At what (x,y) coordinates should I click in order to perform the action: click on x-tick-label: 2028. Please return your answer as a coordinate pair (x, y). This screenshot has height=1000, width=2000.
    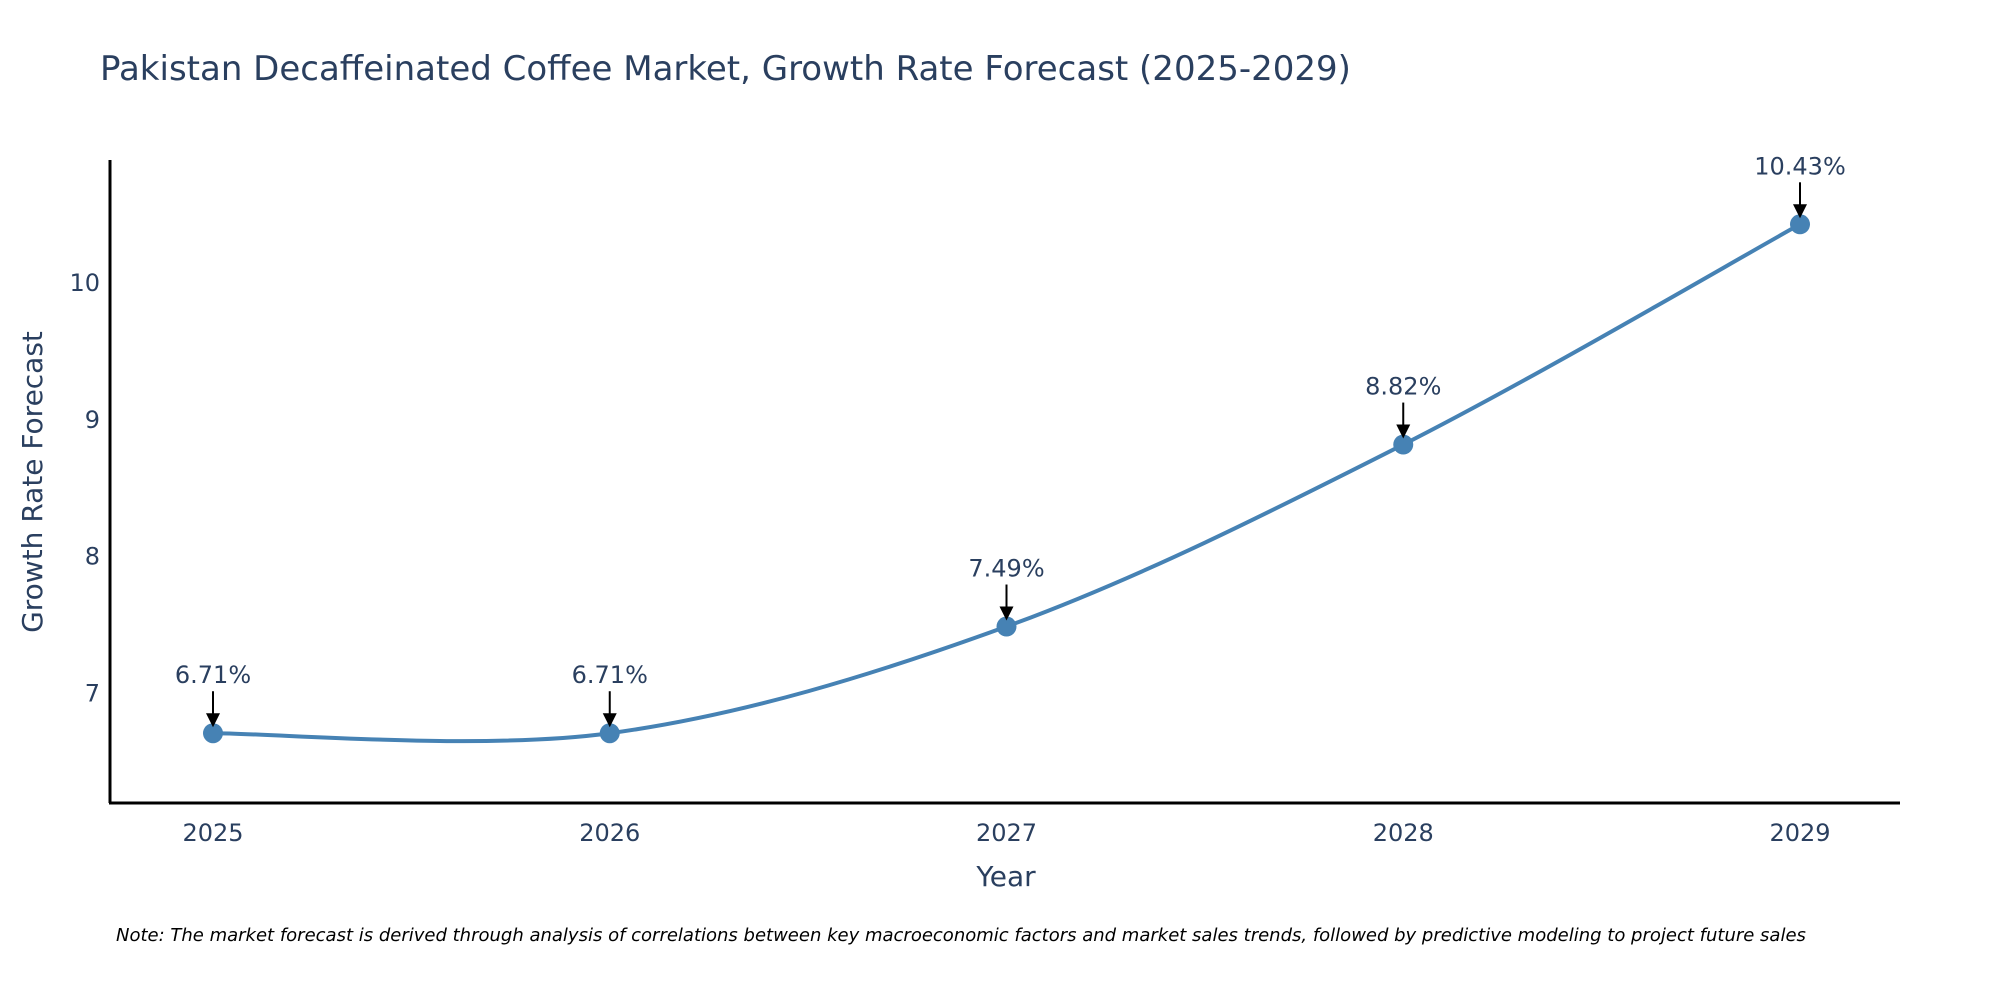
    Looking at the image, I should click on (1403, 833).